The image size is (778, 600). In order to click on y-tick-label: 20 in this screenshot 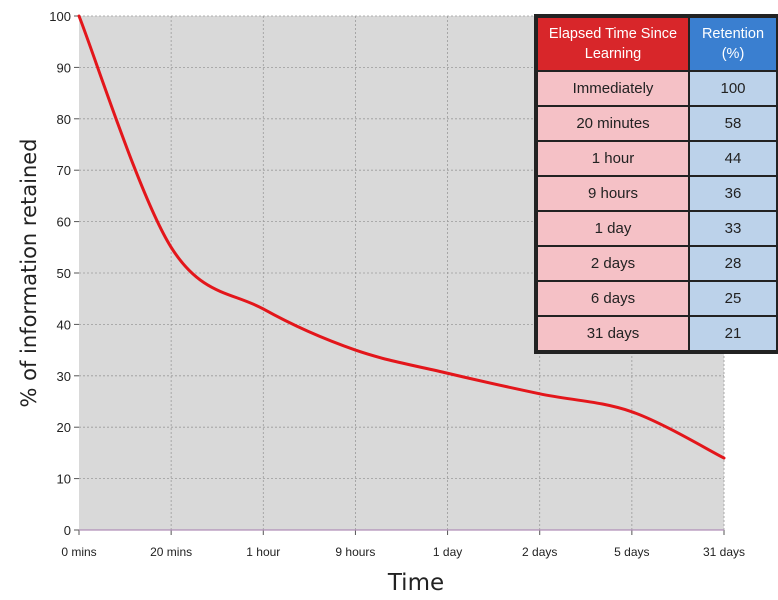, I will do `click(64, 427)`.